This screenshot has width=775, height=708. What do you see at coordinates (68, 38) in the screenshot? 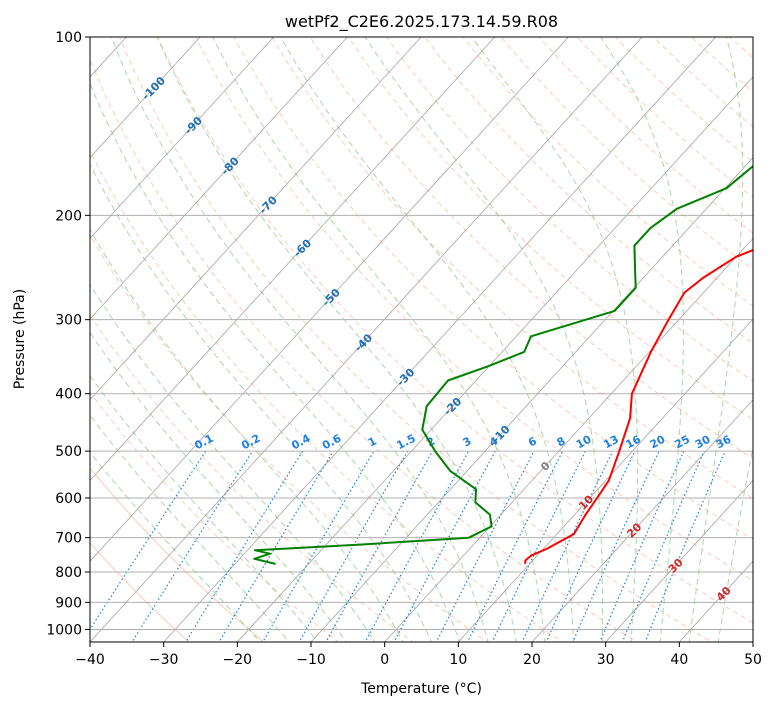
I see `y-tick-label: 100` at bounding box center [68, 38].